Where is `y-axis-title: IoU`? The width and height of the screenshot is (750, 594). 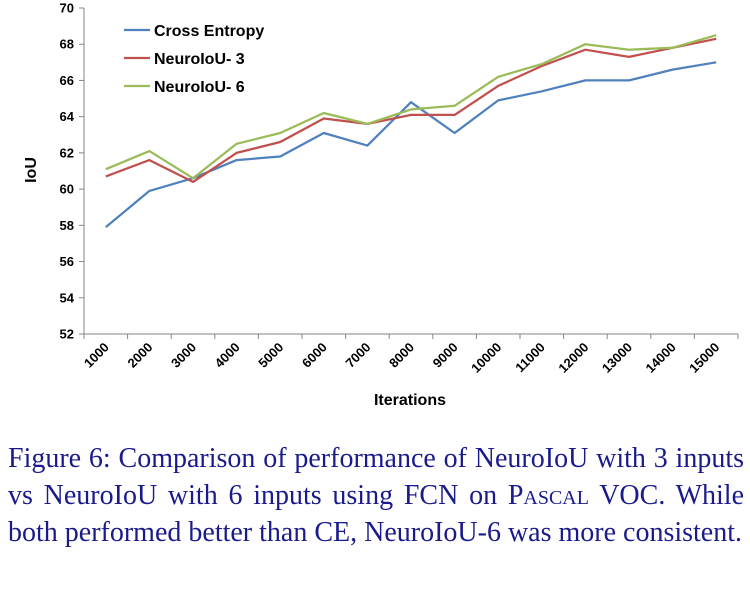
y-axis-title: IoU is located at coordinates (31, 170).